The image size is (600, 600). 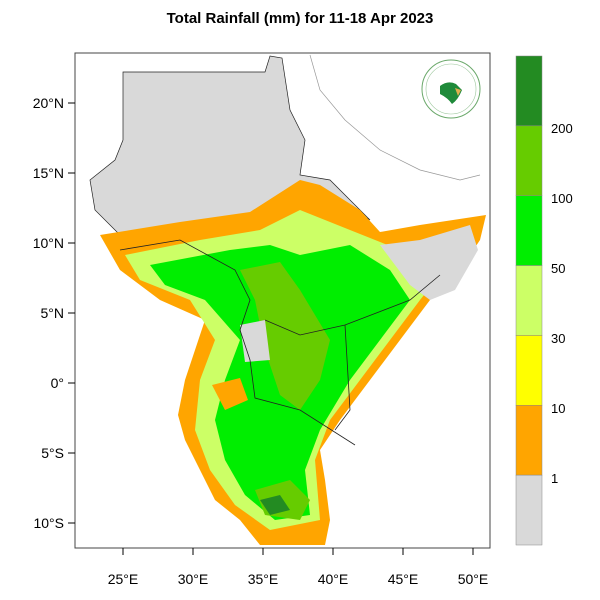 I want to click on map-title: Total Rainfall (mm) for 11-18 Apr 2023, so click(x=300, y=18).